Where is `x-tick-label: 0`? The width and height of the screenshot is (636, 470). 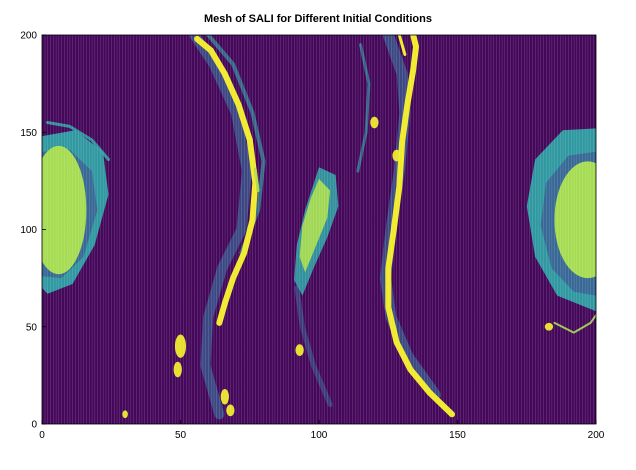 x-tick-label: 0 is located at coordinates (42, 435).